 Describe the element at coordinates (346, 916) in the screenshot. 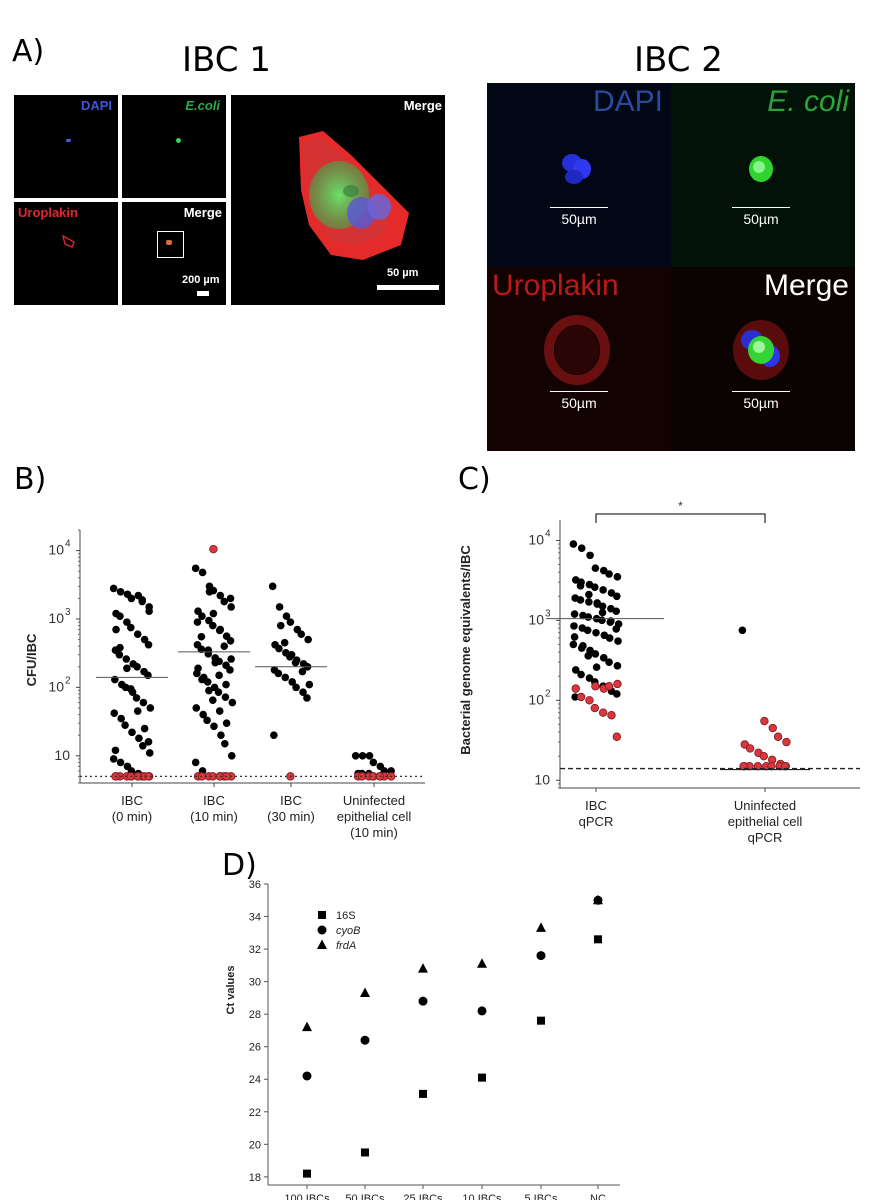

I see `legend-label-16s: 16S` at that location.